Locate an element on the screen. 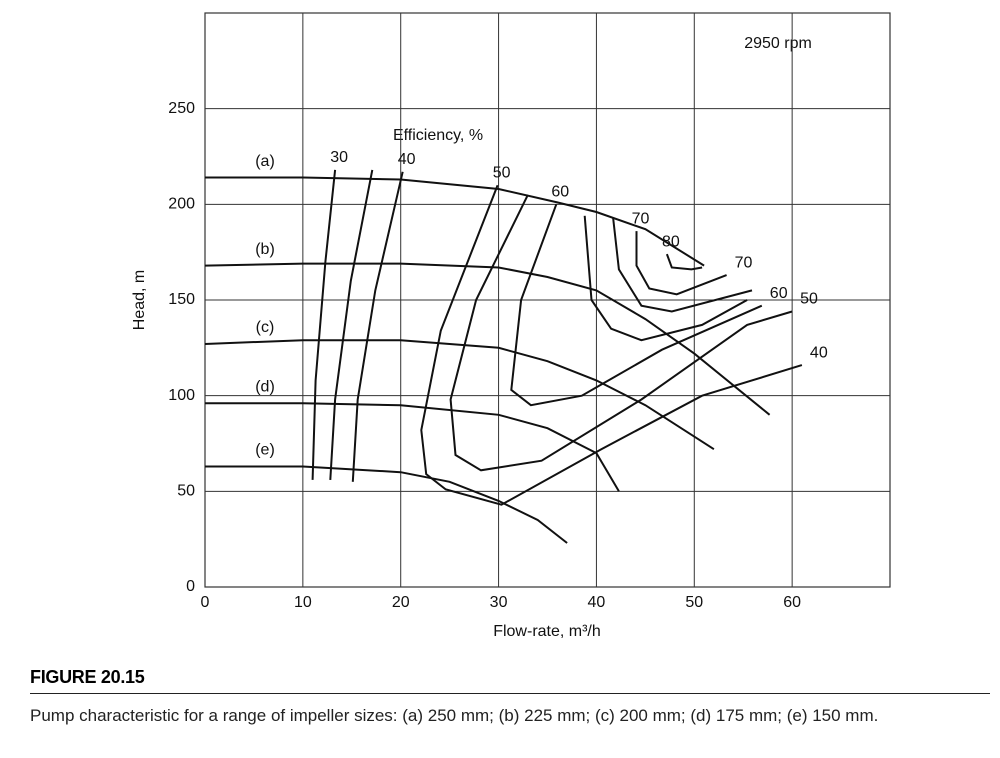  y-tick-label: 250 is located at coordinates (181, 108).